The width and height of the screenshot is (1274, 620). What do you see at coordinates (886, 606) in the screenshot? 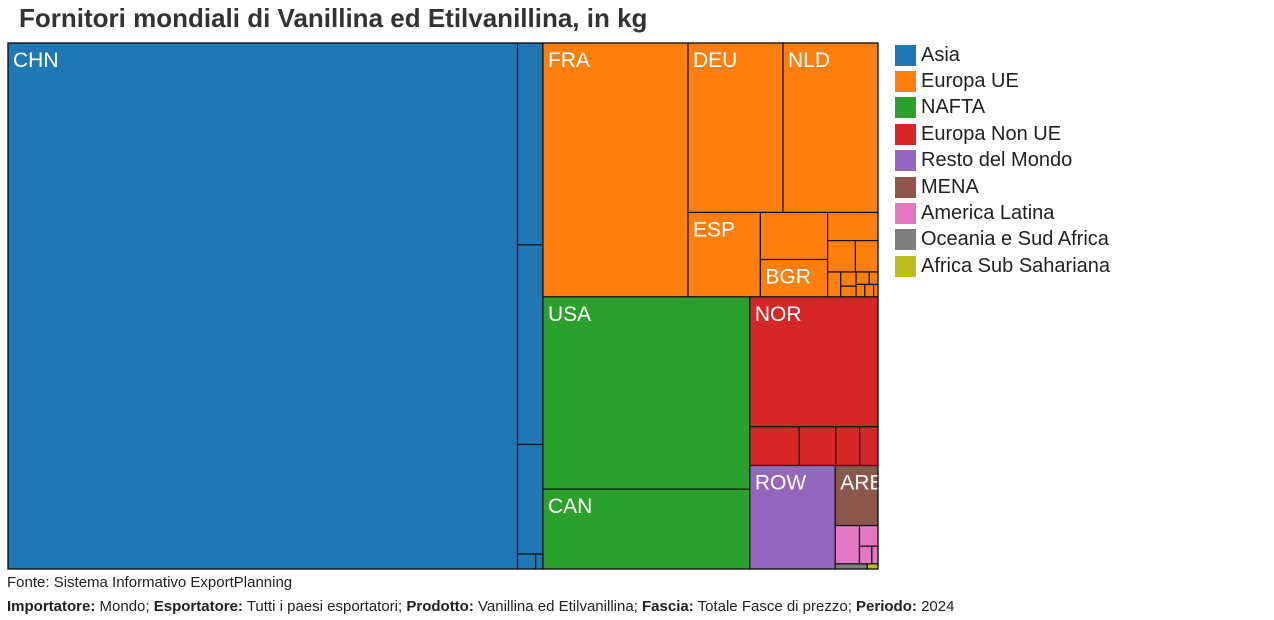
I see `period-label: Periodo:` at bounding box center [886, 606].